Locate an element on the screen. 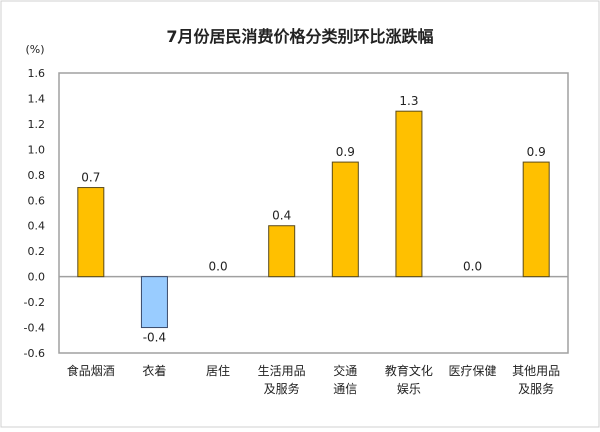  x-tick-label: 通信 is located at coordinates (345, 389).